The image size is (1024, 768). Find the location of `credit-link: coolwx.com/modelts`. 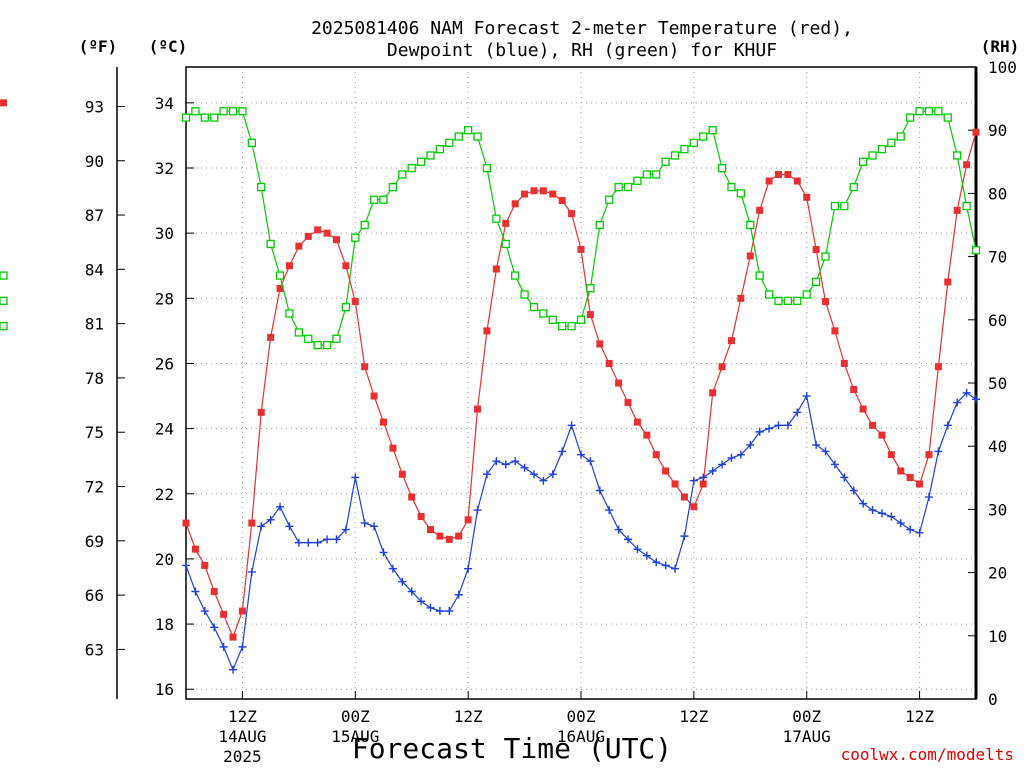

credit-link: coolwx.com/modelts is located at coordinates (927, 754).